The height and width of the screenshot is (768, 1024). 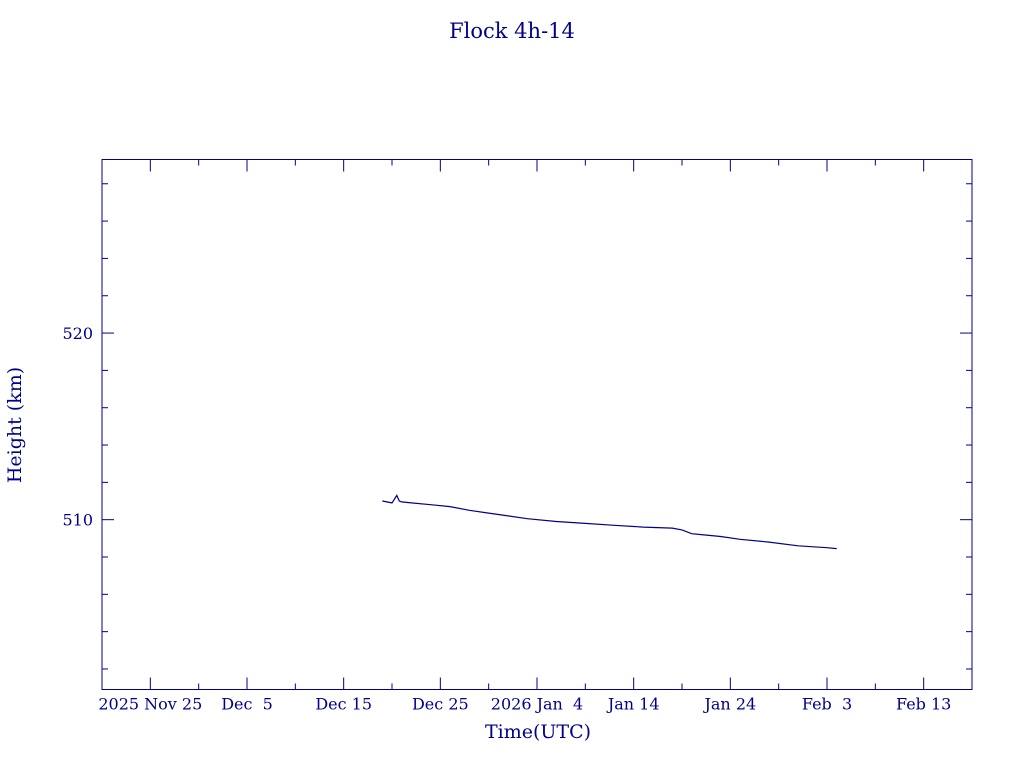 What do you see at coordinates (512, 31) in the screenshot?
I see `chart-title: Flock 4h-14` at bounding box center [512, 31].